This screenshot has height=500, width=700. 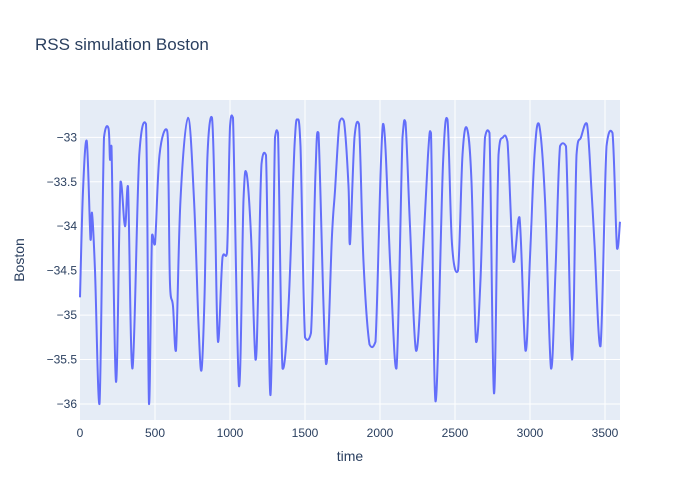 What do you see at coordinates (230, 433) in the screenshot?
I see `x-tick-label: 1000` at bounding box center [230, 433].